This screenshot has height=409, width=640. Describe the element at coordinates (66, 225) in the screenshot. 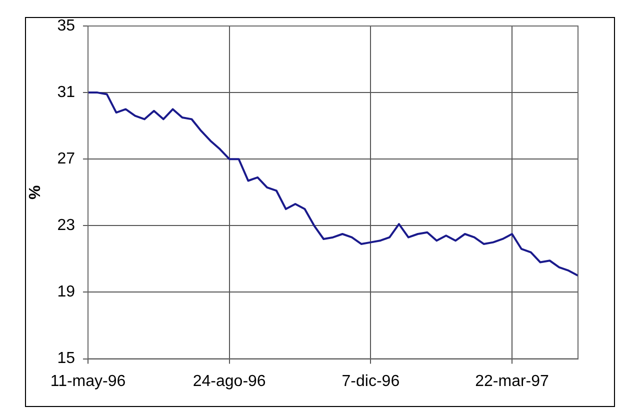

I see `y-tick-label: 23` at that location.